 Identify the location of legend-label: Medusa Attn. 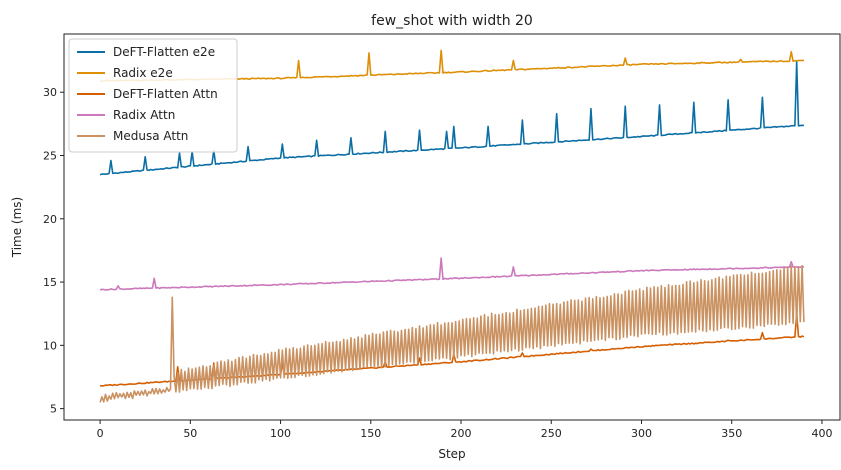
(150, 136).